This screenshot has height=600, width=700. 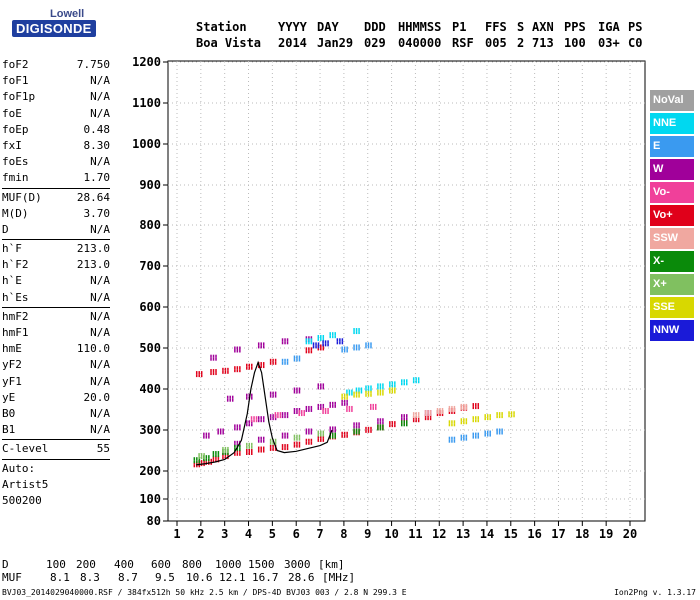 I want to click on param-value: 55, so click(x=103, y=449).